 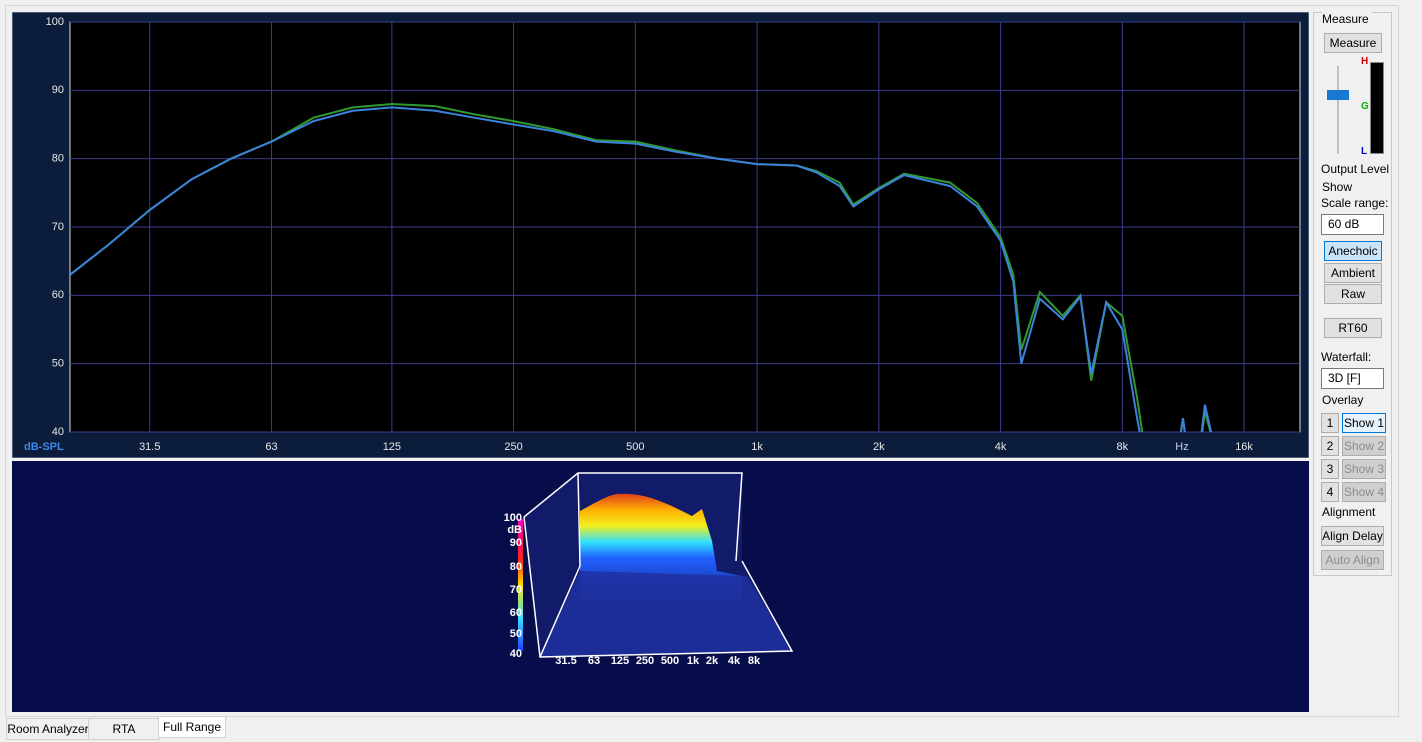 What do you see at coordinates (1364, 446) in the screenshot?
I see `overlay-show-button: Show 2` at bounding box center [1364, 446].